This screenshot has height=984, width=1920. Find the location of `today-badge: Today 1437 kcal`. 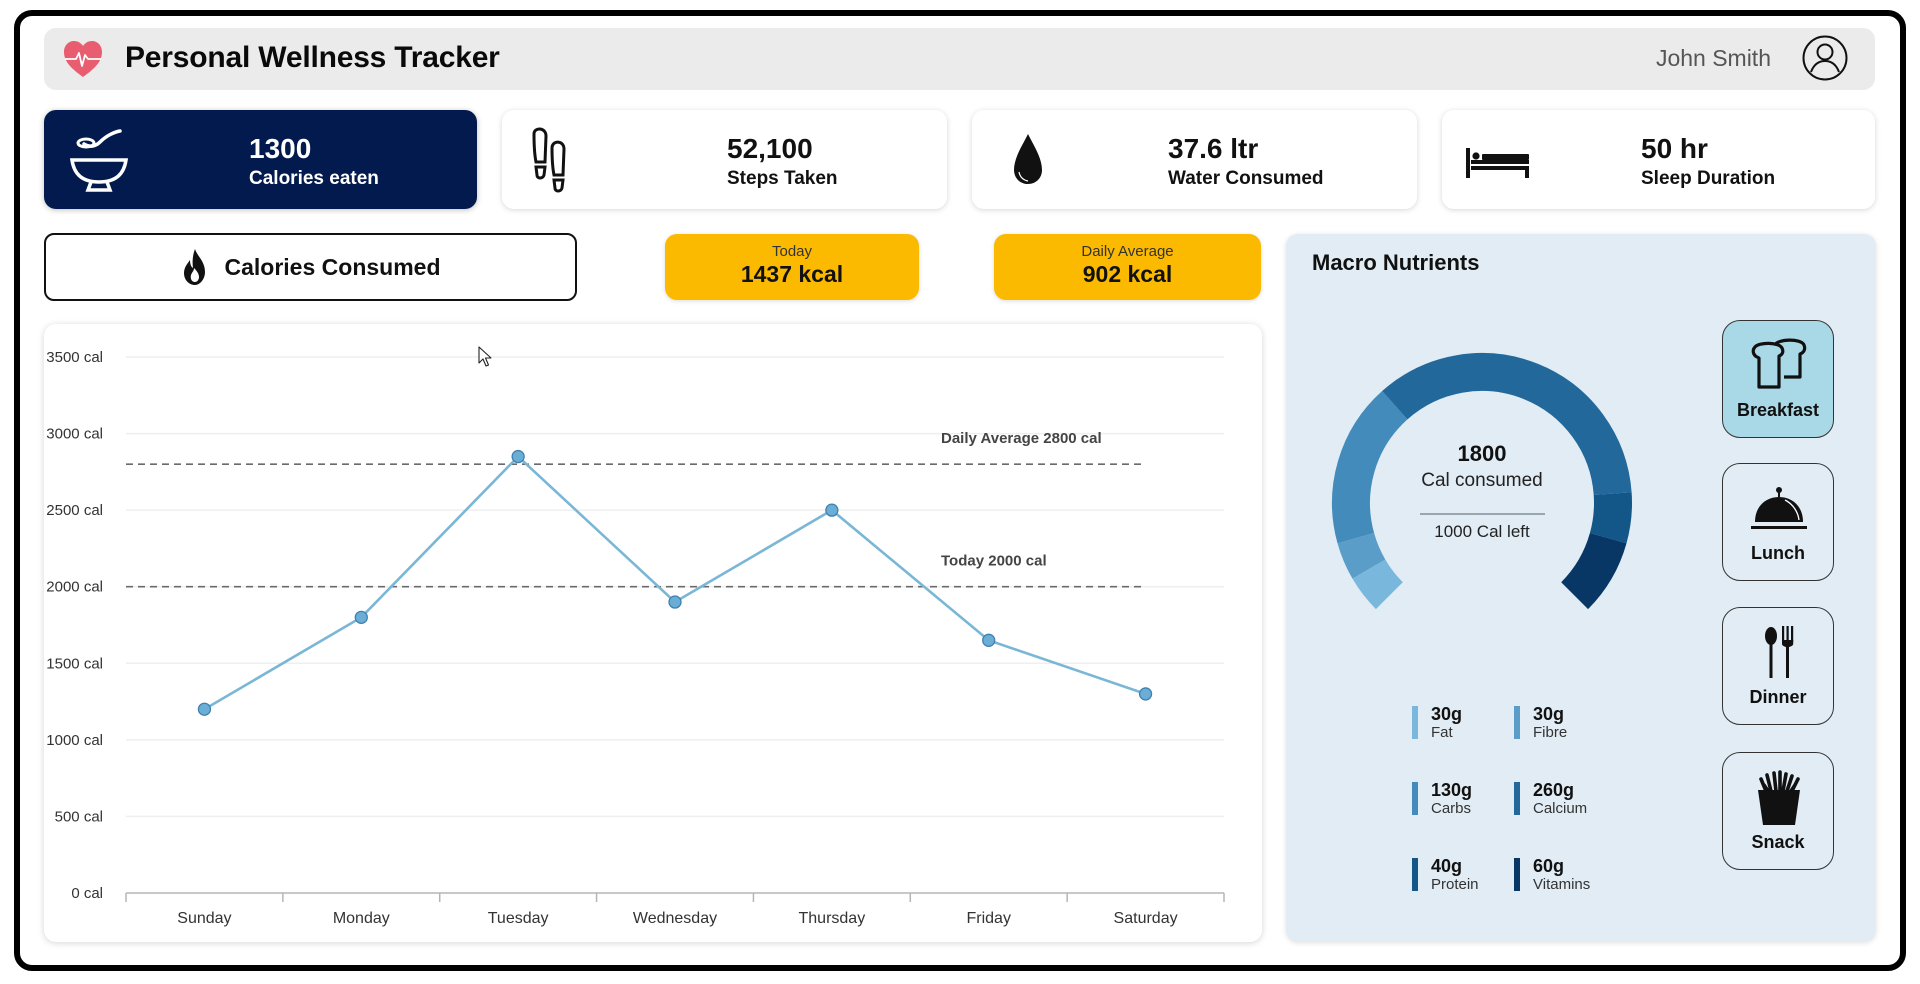

today-badge: Today 1437 kcal is located at coordinates (792, 267).